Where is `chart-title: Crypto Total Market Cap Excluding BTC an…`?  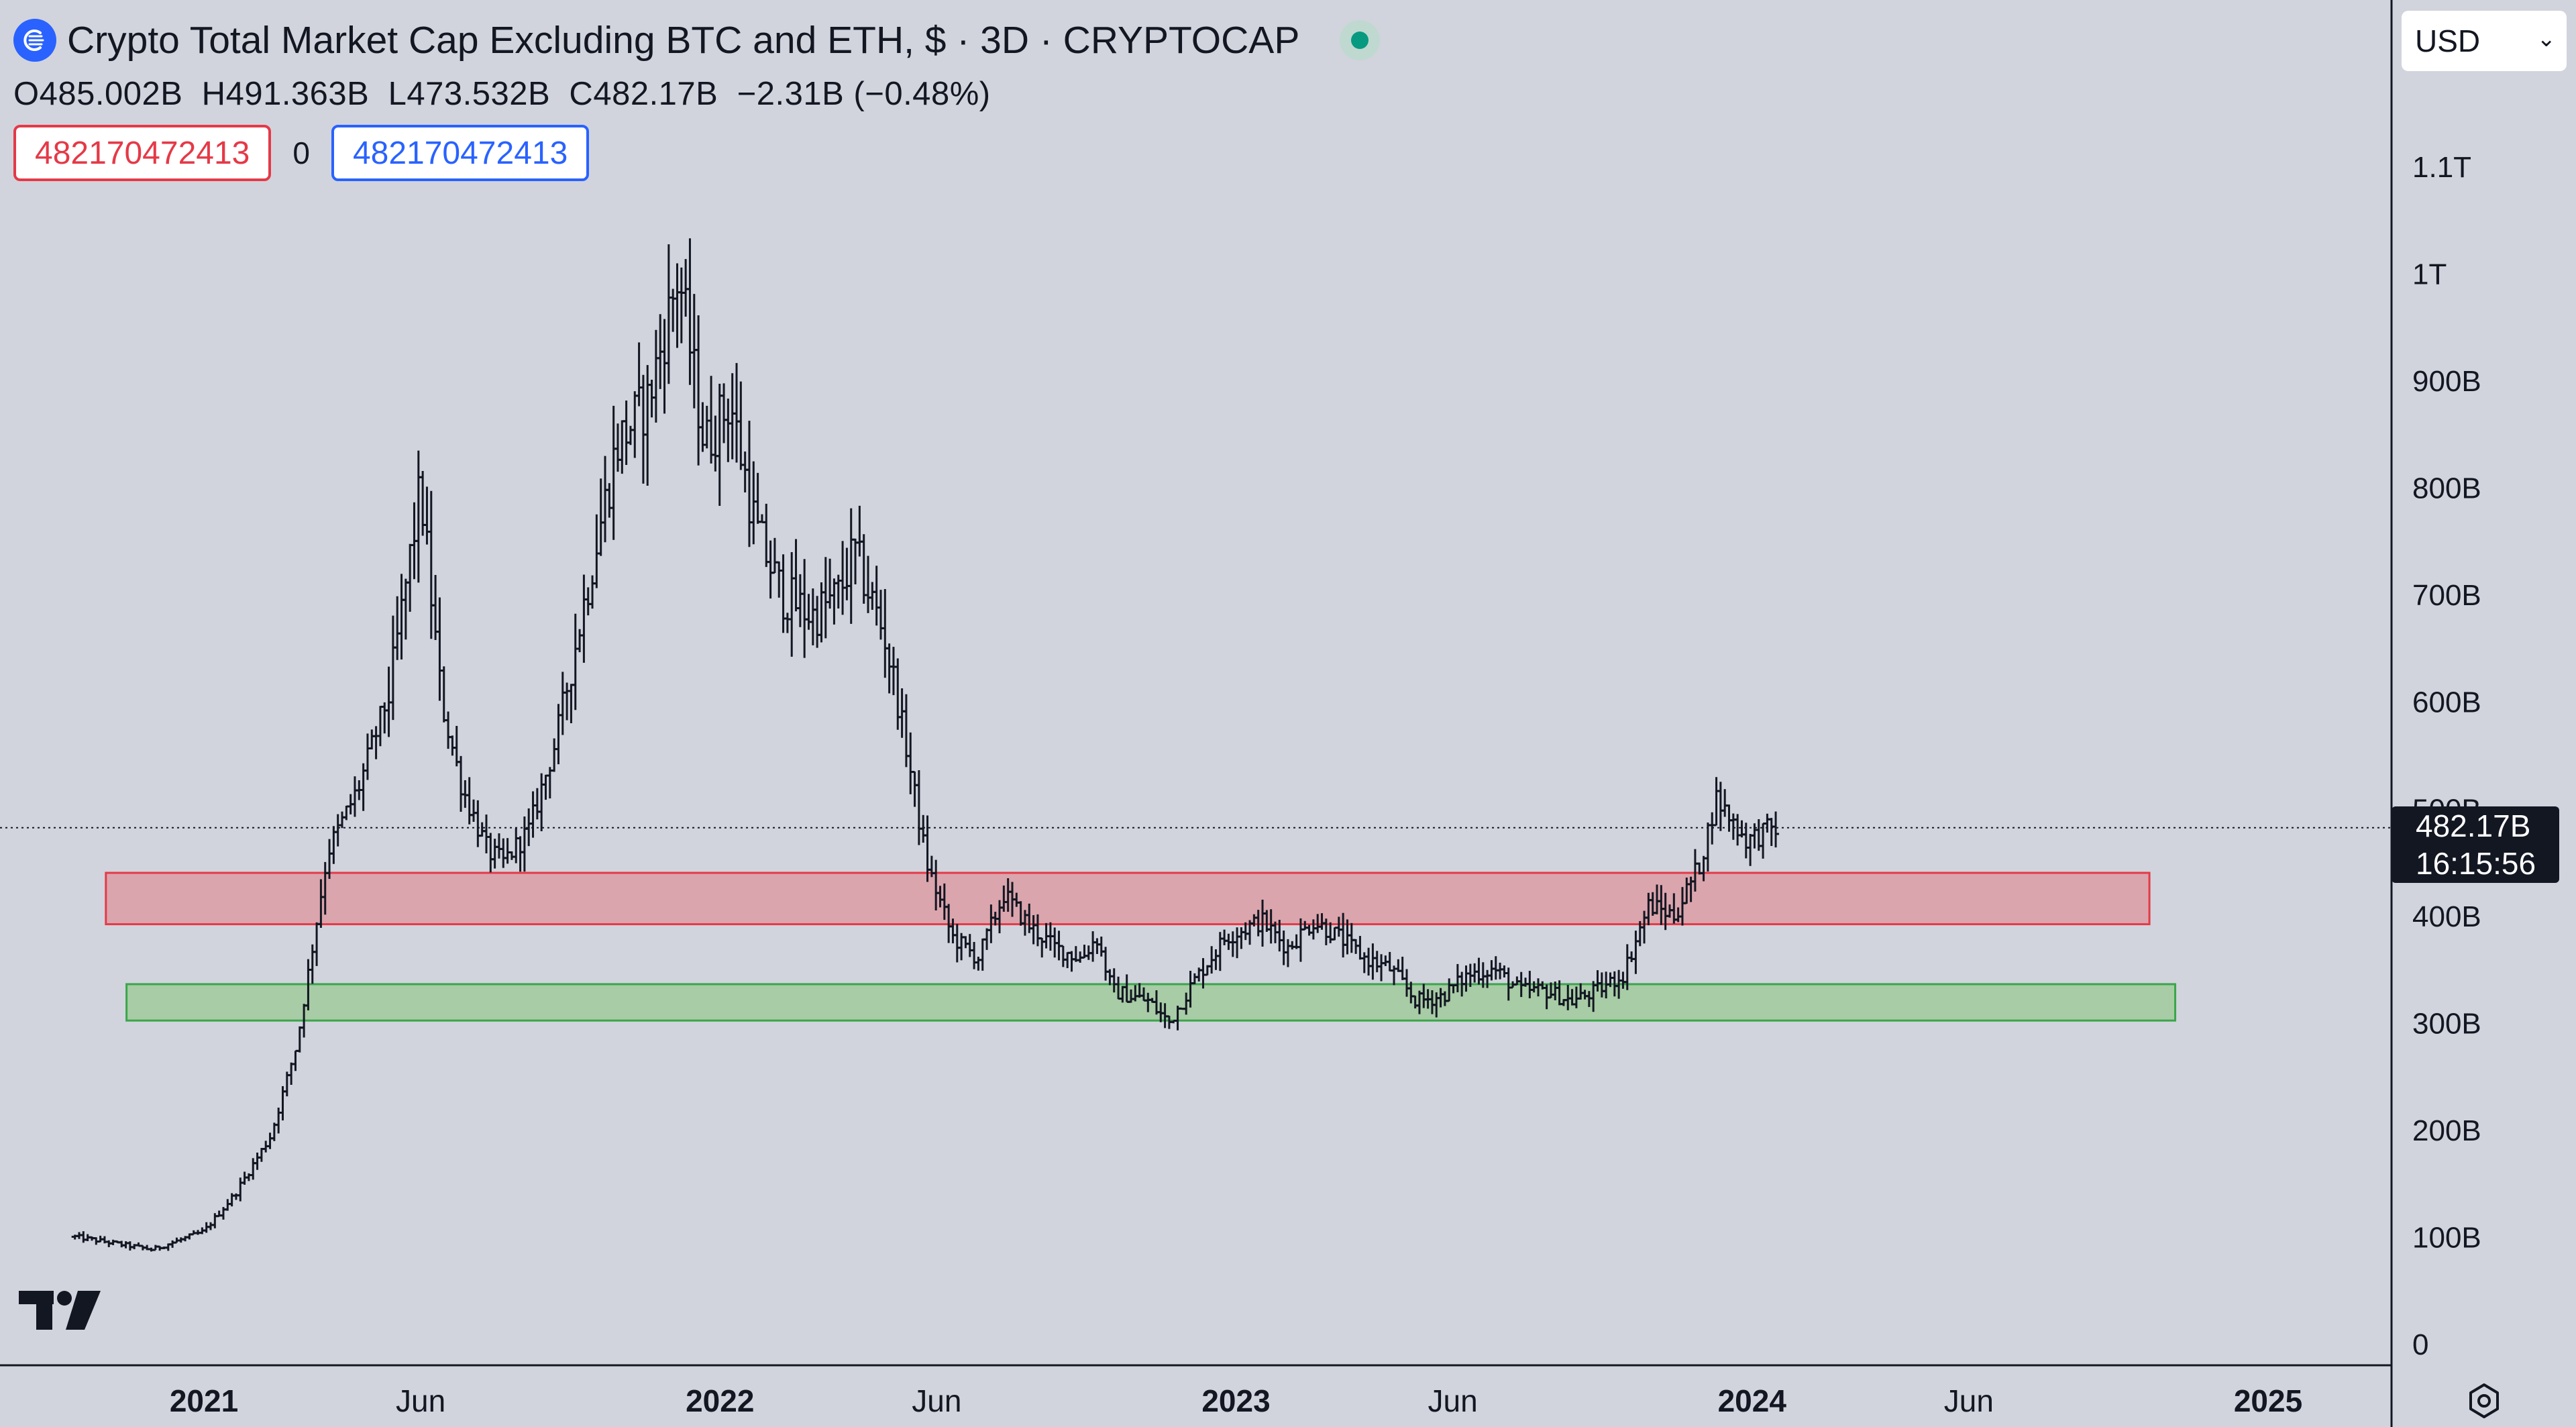 chart-title: Crypto Total Market Cap Excluding BTC an… is located at coordinates (683, 40).